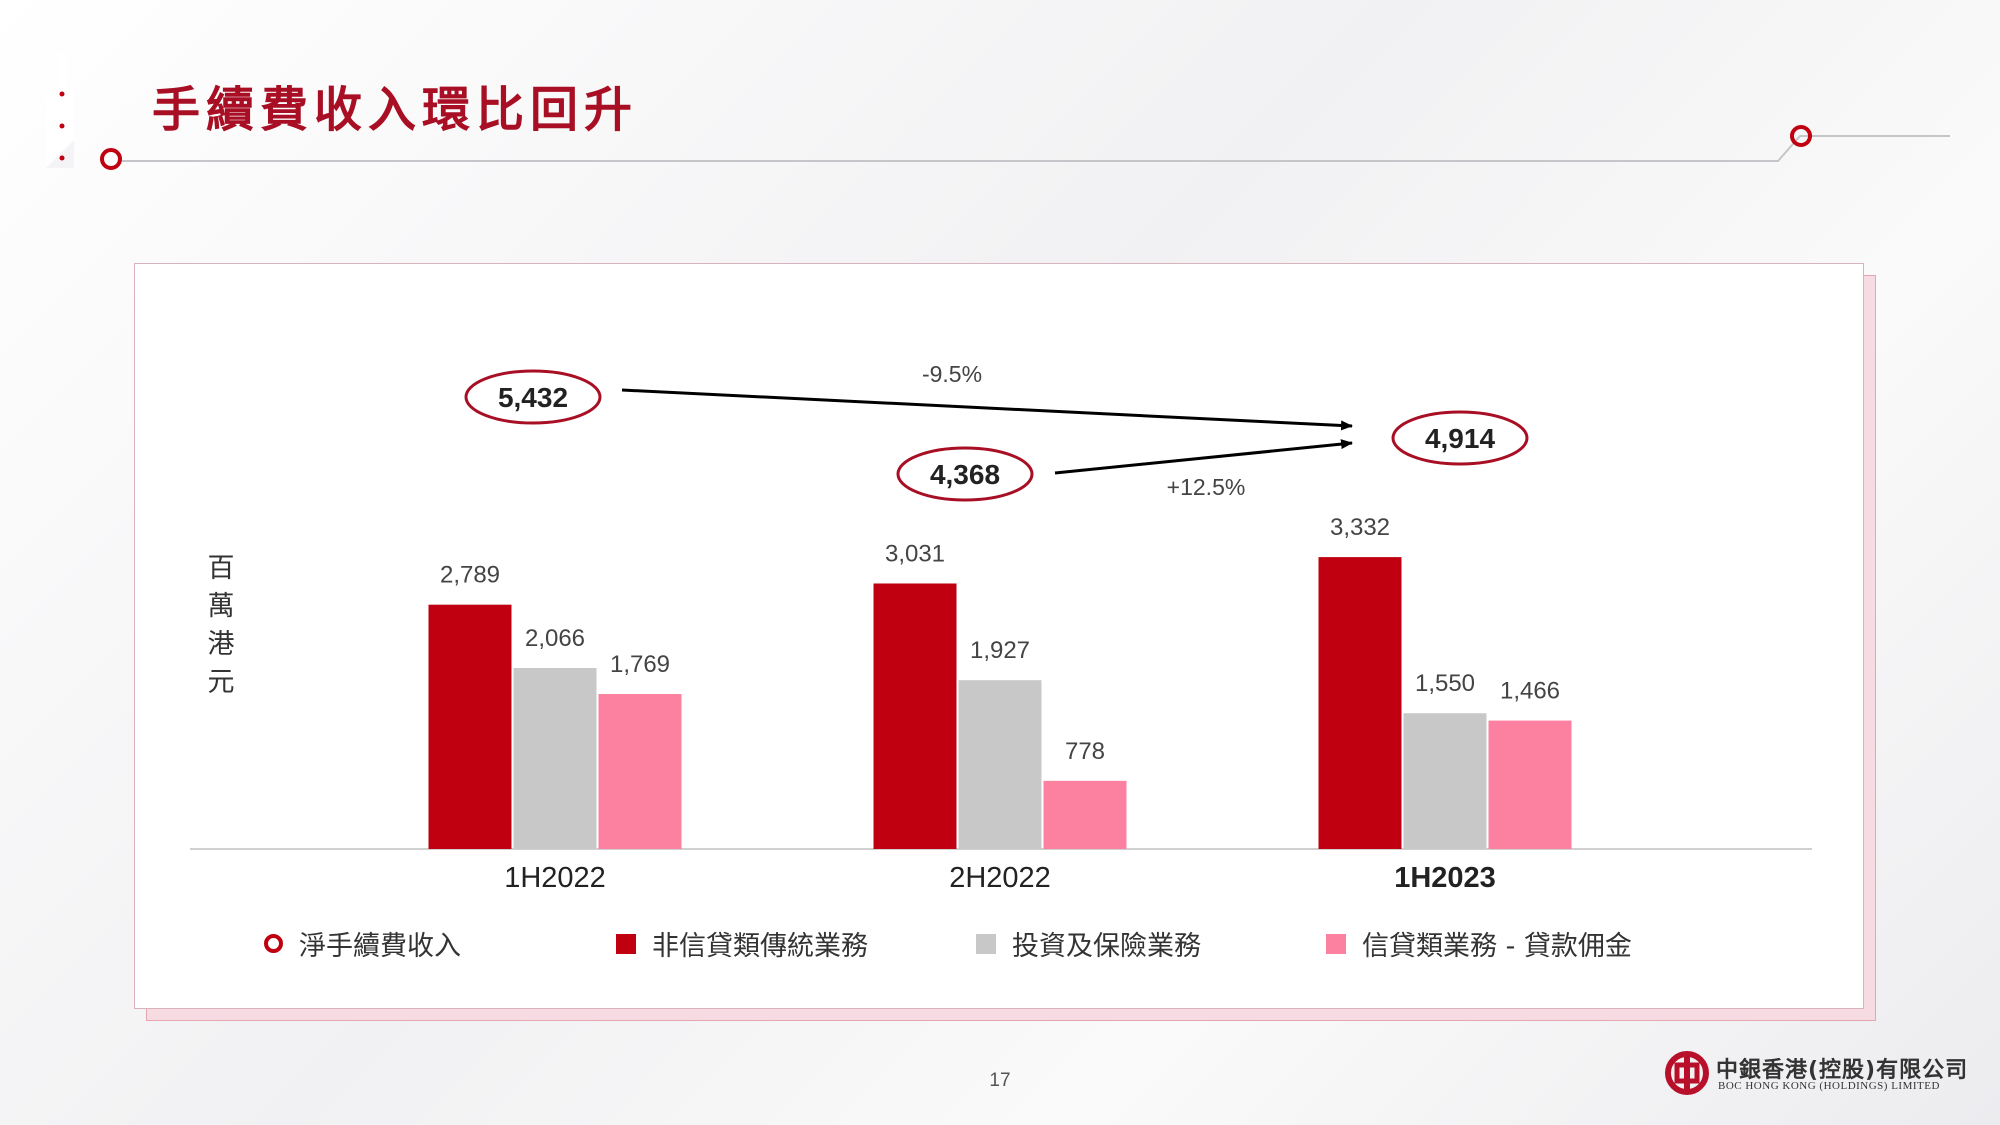 The width and height of the screenshot is (2000, 1125). I want to click on data-label-2H2022-series-1: 1,927, so click(1000, 650).